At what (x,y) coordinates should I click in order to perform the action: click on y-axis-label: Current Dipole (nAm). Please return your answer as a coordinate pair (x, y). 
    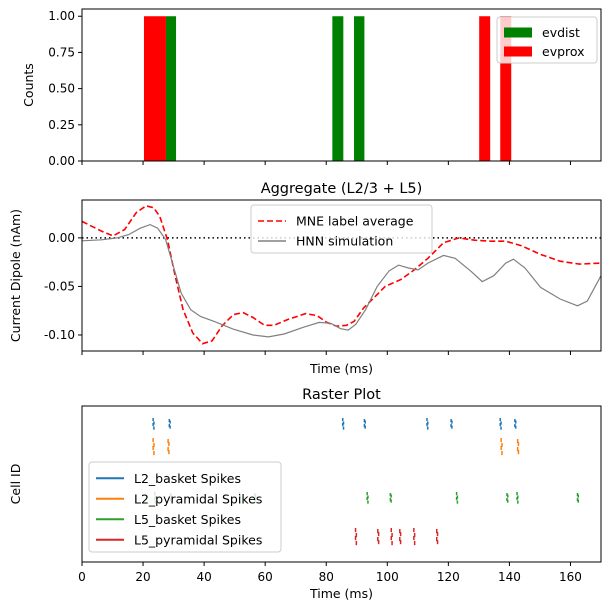
    Looking at the image, I should click on (15, 275).